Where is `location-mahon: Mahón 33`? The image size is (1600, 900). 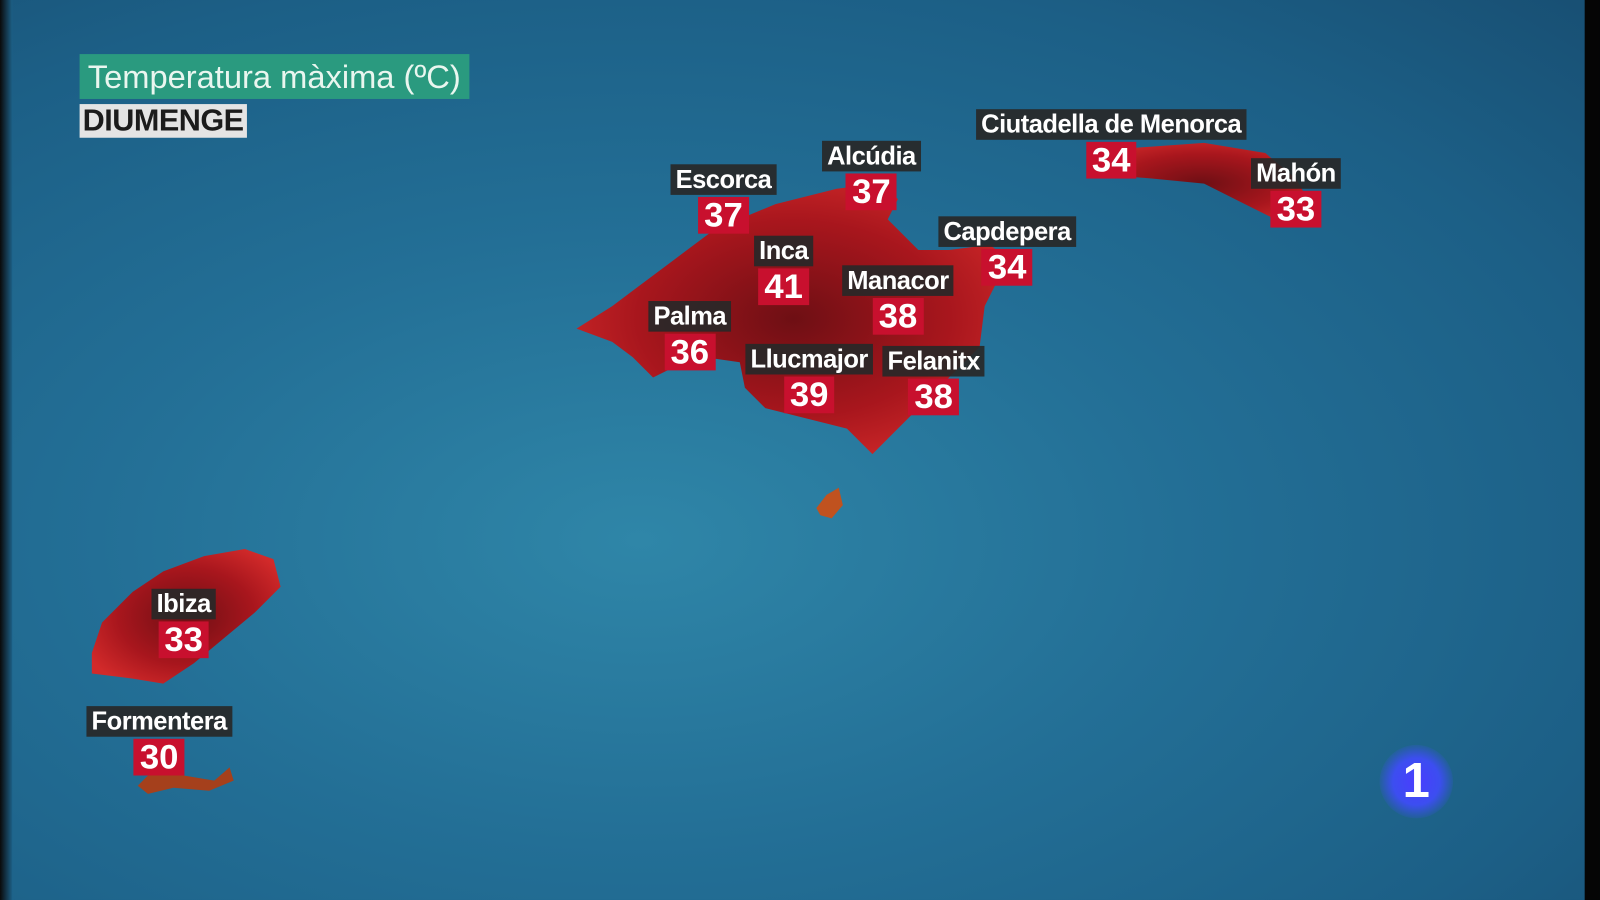
location-mahon: Mahón 33 is located at coordinates (1295, 193).